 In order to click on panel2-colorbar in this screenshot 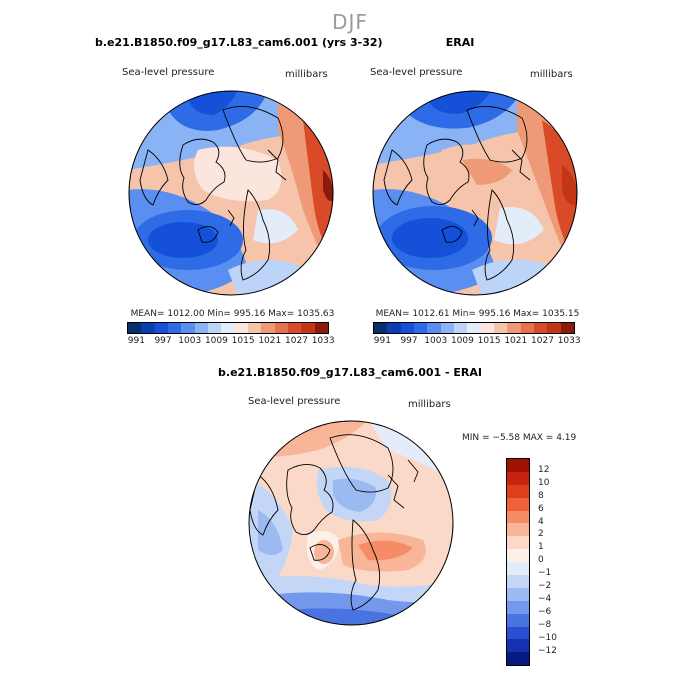, I will do `click(474, 328)`.